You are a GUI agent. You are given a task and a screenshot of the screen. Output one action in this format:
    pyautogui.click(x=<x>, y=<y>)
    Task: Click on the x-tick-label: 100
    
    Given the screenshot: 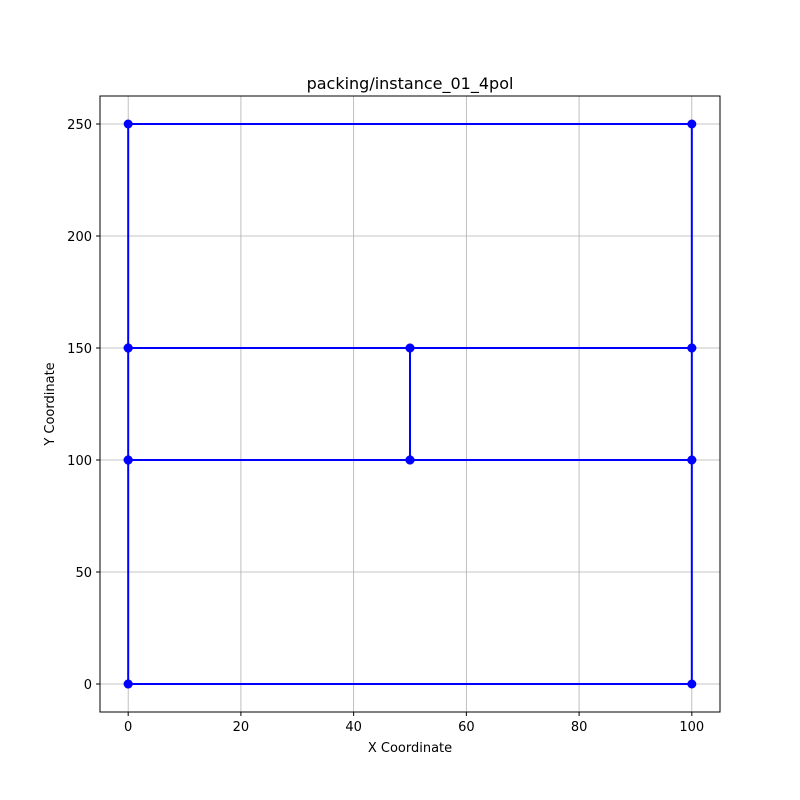 What is the action you would take?
    pyautogui.click(x=691, y=727)
    